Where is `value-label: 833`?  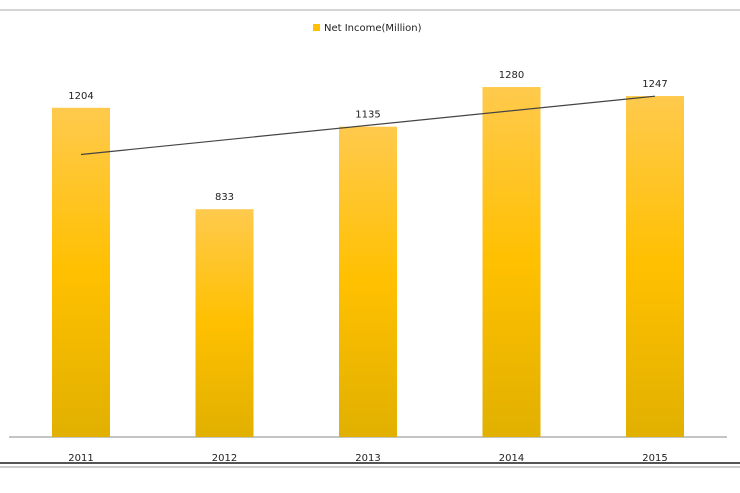
value-label: 833 is located at coordinates (224, 197).